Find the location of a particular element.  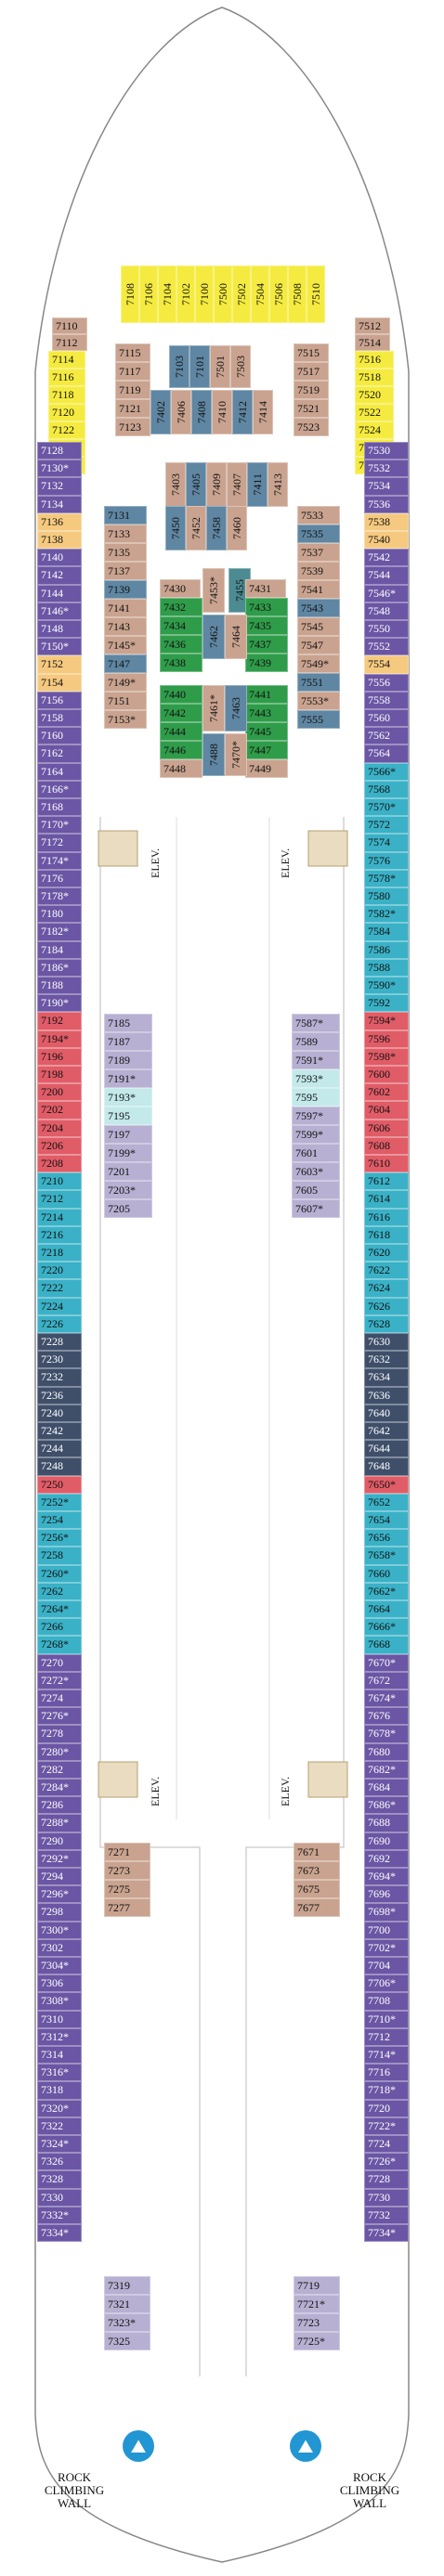

cabin-7236: 7236 is located at coordinates (59, 1395).